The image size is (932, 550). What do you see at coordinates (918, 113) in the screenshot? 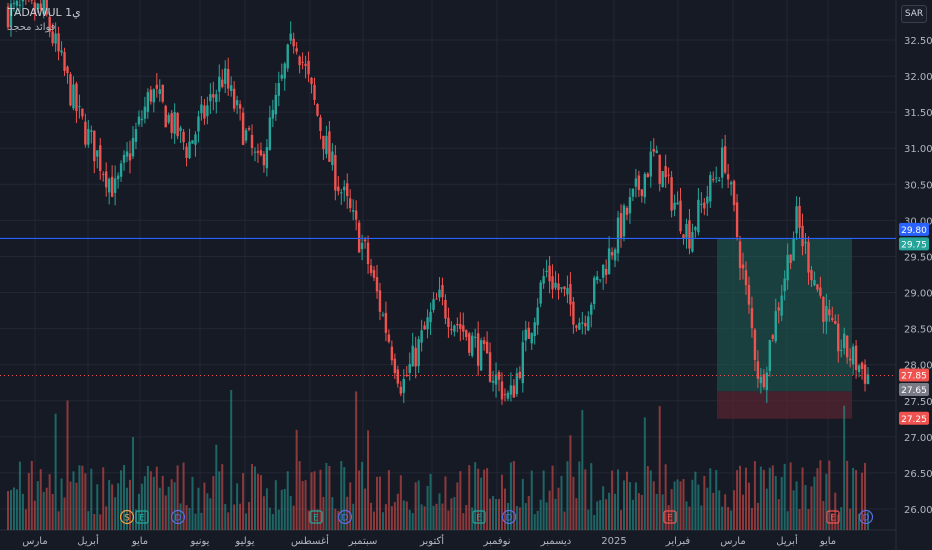
I see `y-tick-label: 31.50` at bounding box center [918, 113].